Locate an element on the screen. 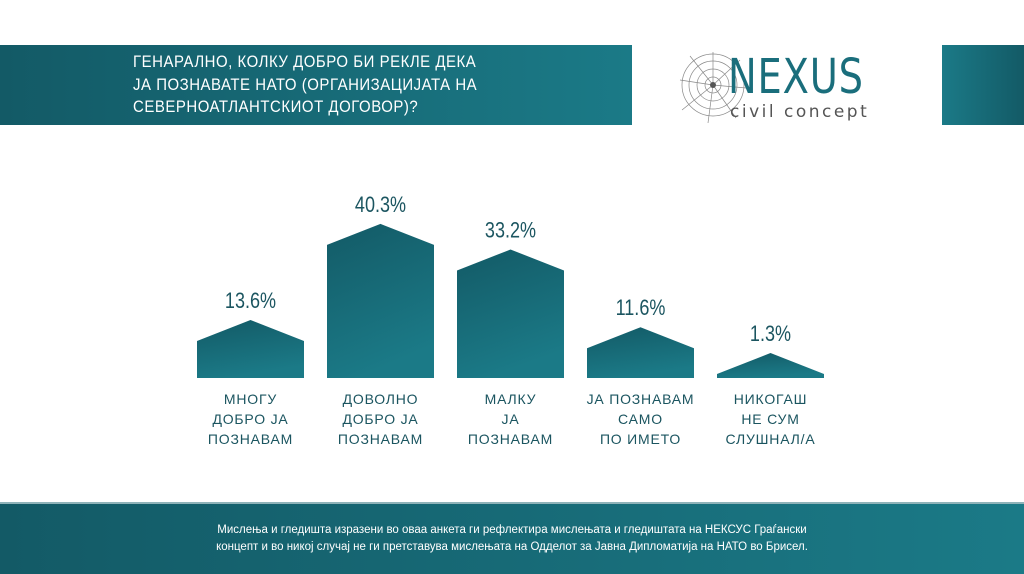 Image resolution: width=1024 pixels, height=574 pixels. value-label: 33.2% is located at coordinates (510, 231).